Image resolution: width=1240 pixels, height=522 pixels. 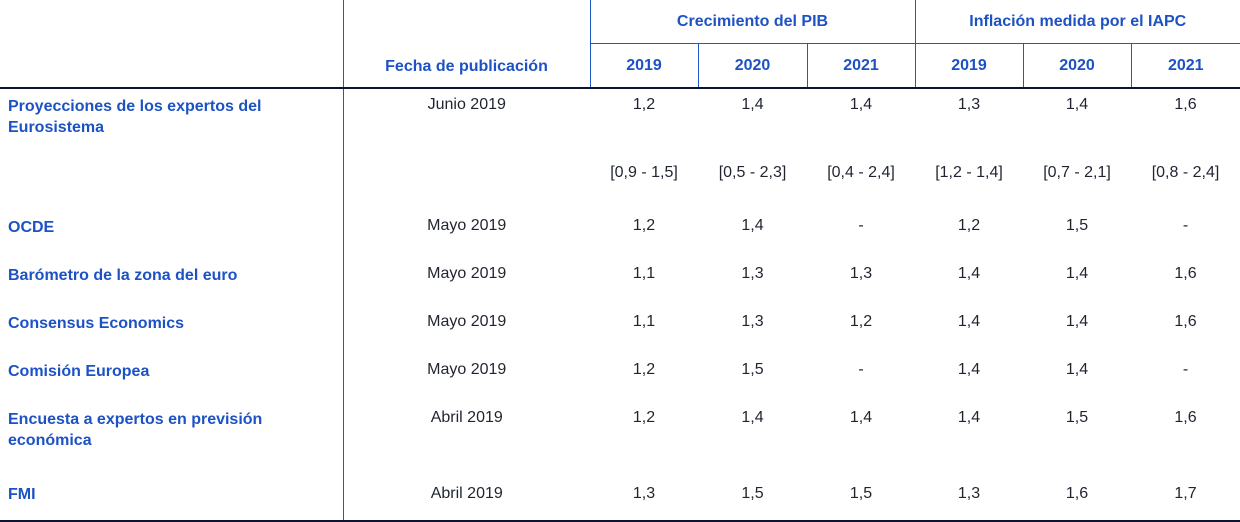 I want to click on range-value: [0,8 - 2,4], so click(x=1185, y=172).